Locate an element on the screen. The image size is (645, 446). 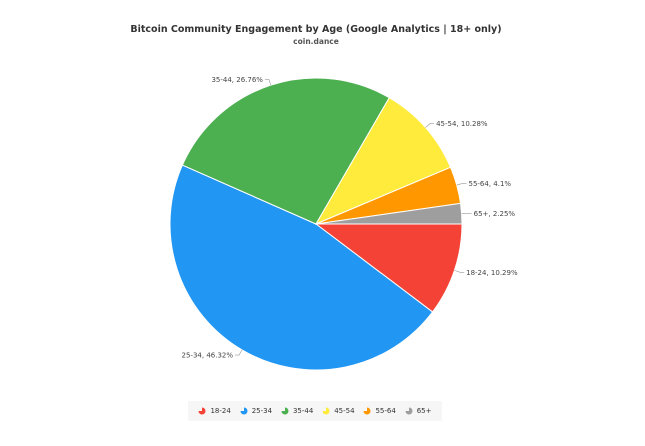
legend-item-45-54: 45-54 is located at coordinates (338, 411).